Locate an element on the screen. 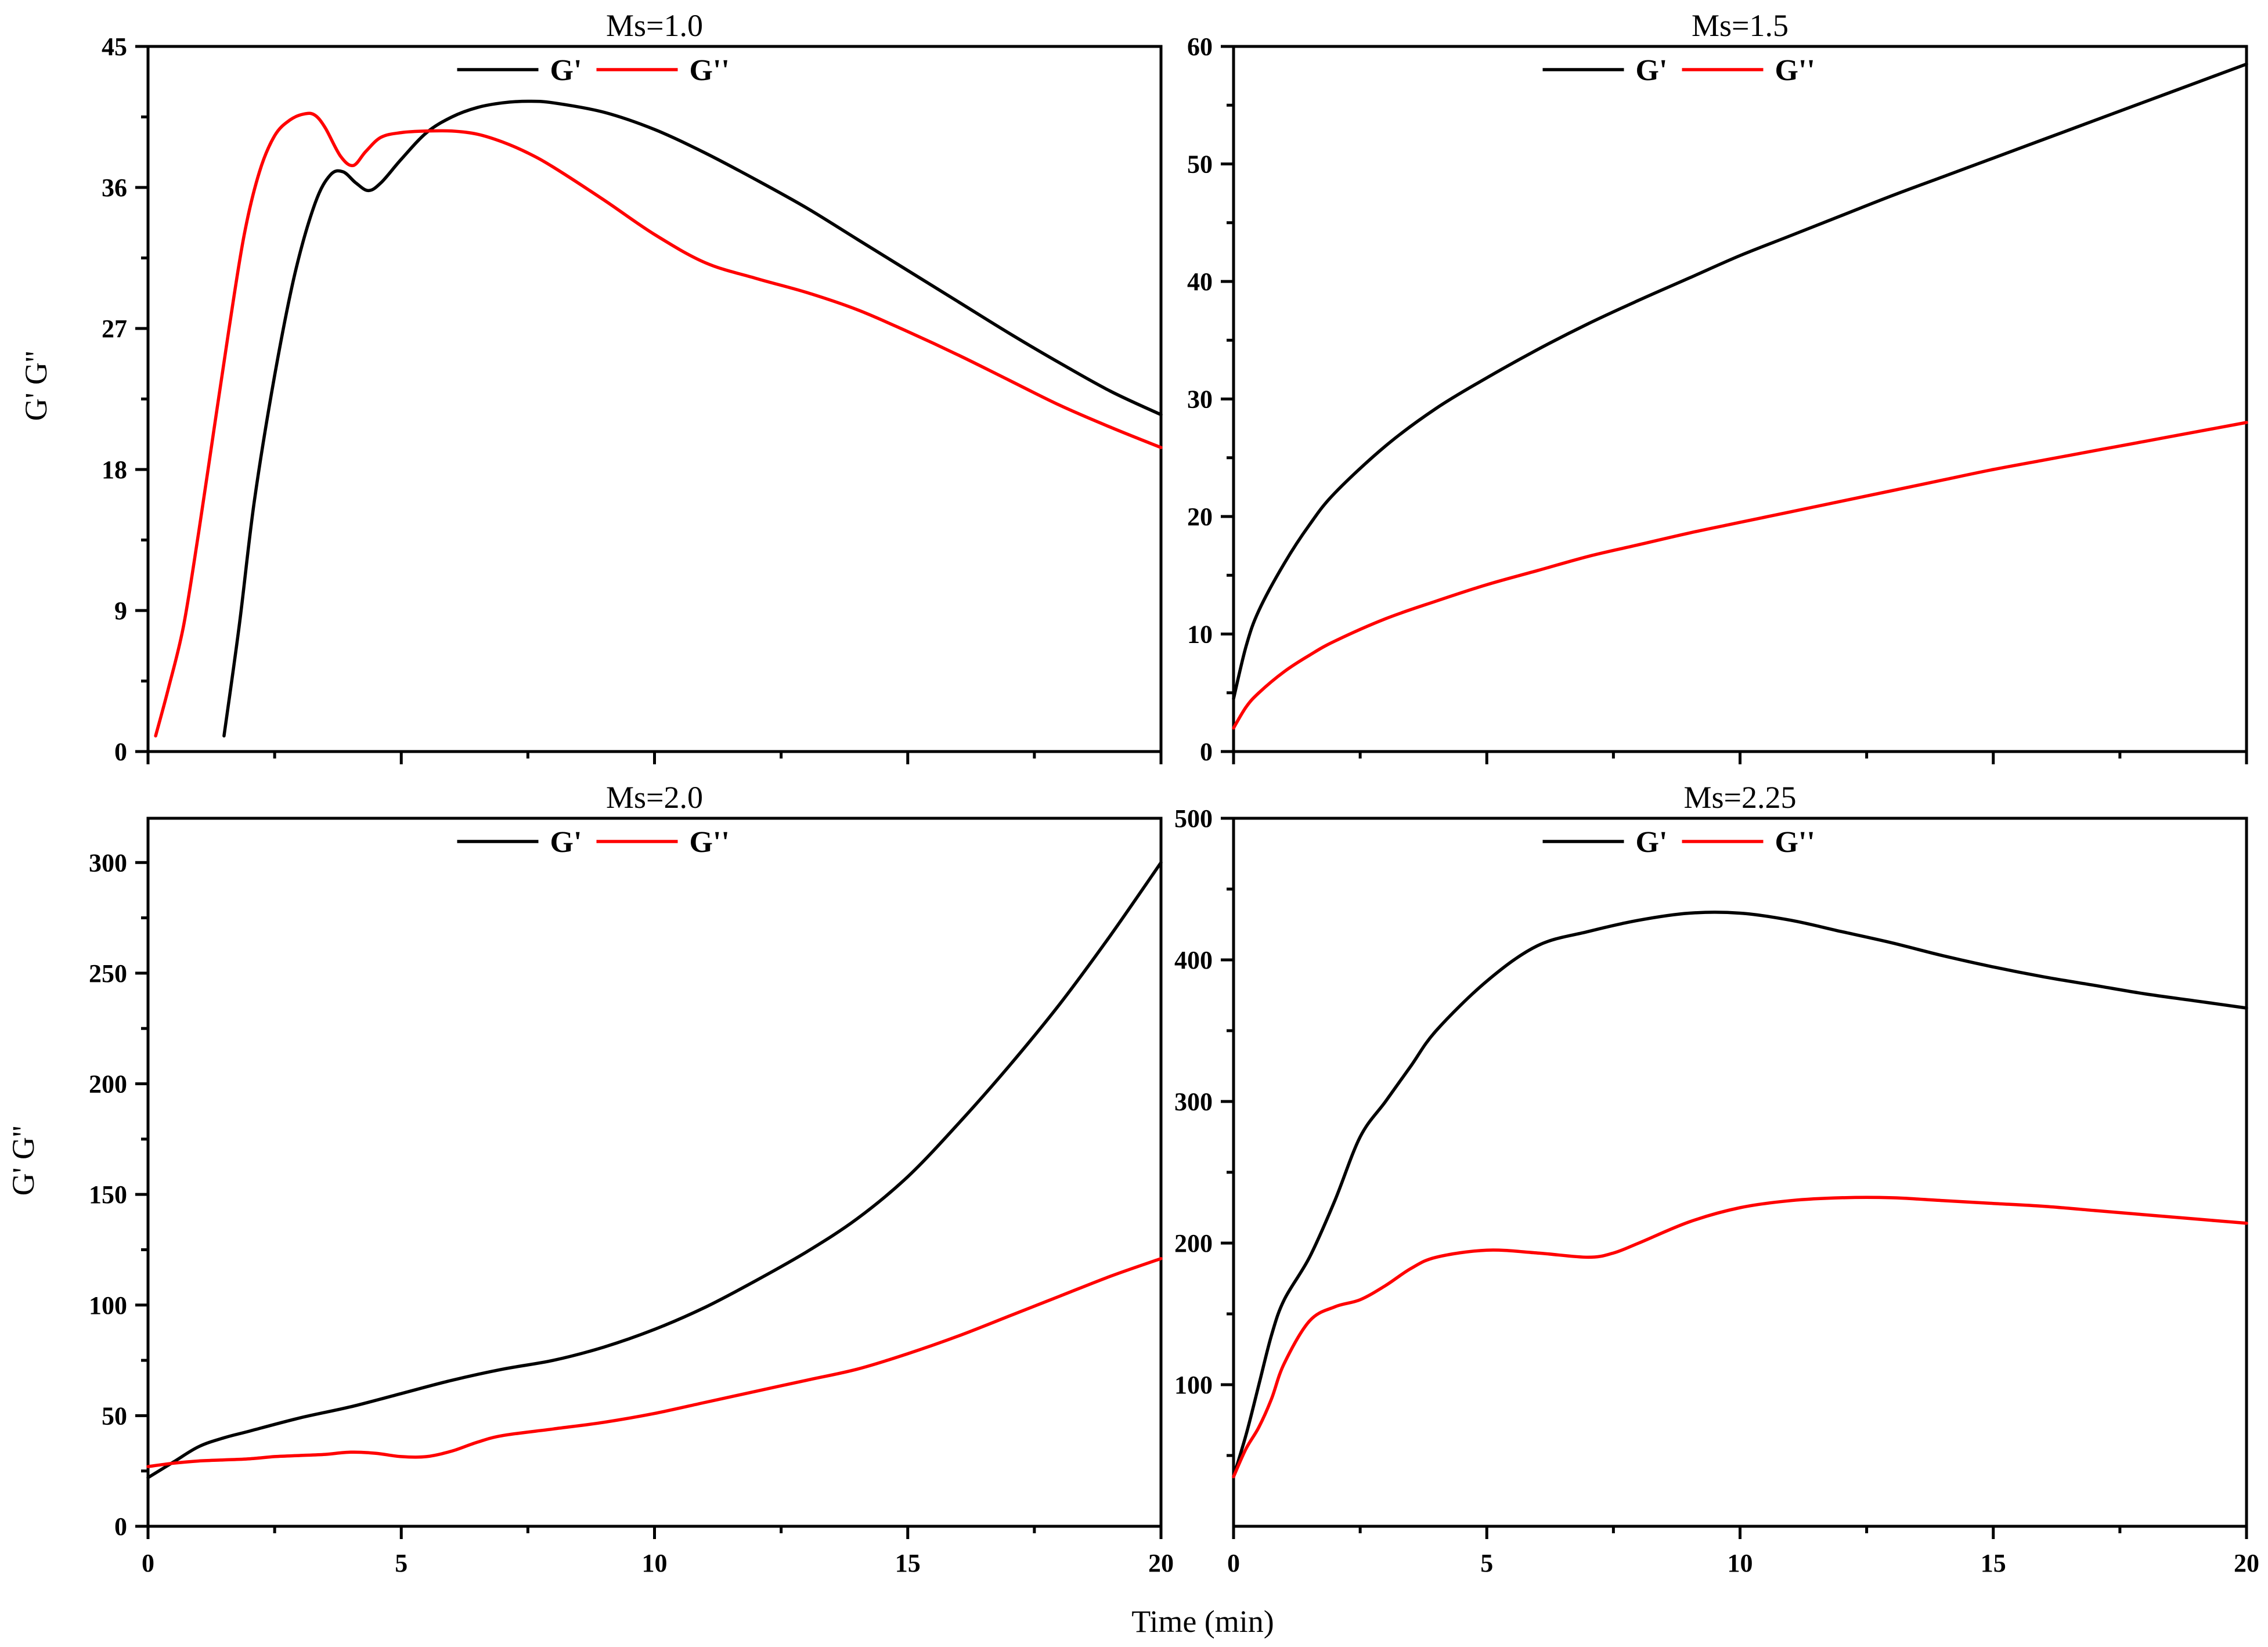  y-tick-label: 500 is located at coordinates (1193, 819).